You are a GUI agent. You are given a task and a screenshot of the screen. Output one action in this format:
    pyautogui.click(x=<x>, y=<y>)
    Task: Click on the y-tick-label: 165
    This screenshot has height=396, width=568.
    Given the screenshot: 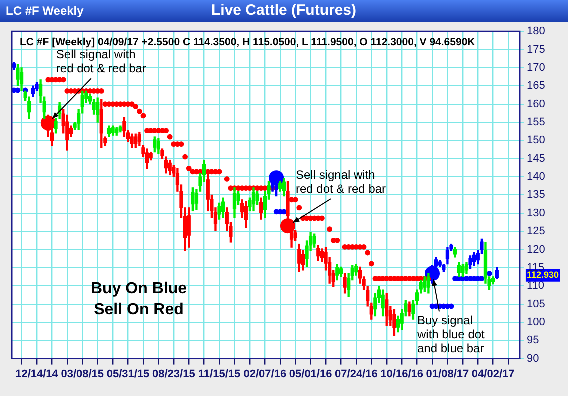 What is the action you would take?
    pyautogui.click(x=536, y=86)
    